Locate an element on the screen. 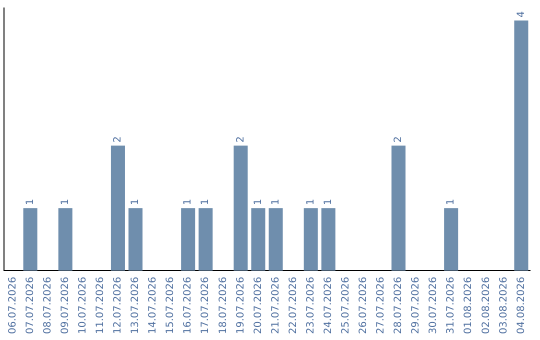 The image size is (540, 340). x-tick-label: 22.07.2026 is located at coordinates (293, 305).